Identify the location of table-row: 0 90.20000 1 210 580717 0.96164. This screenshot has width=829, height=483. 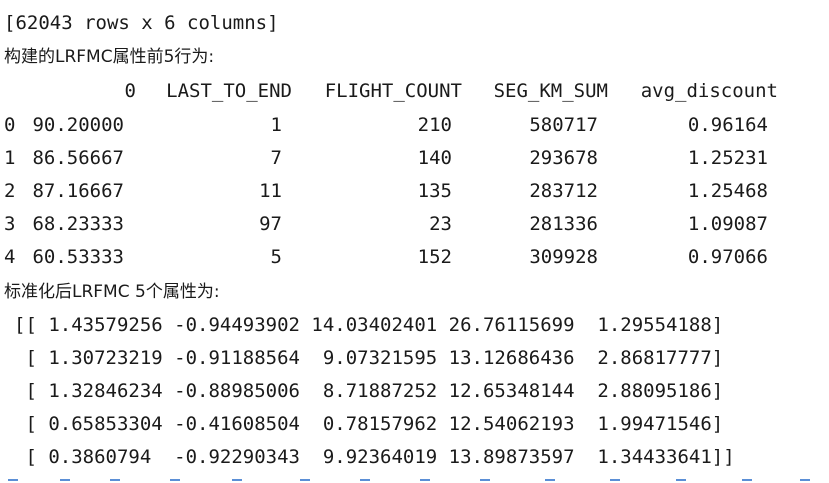
(414, 125).